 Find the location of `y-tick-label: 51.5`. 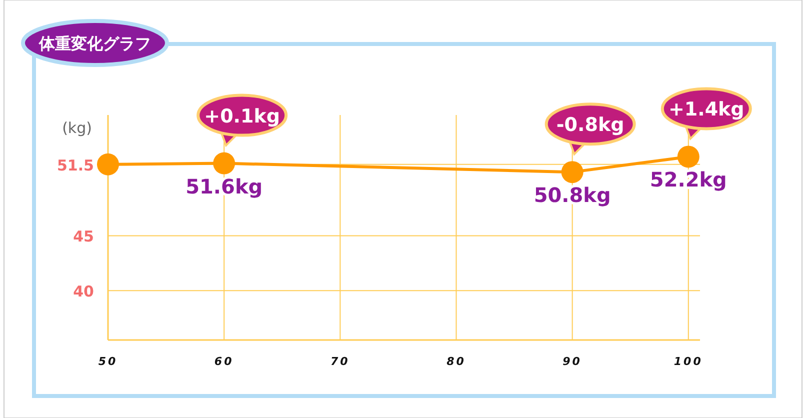

y-tick-label: 51.5 is located at coordinates (75, 165).